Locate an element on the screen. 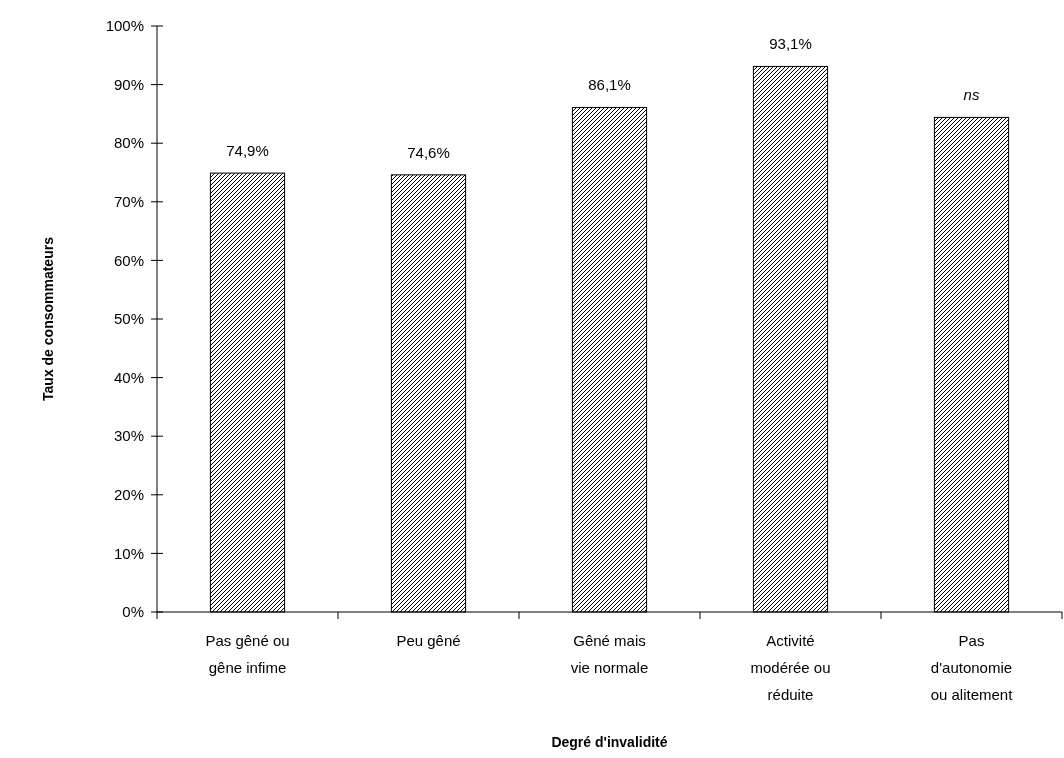 This screenshot has width=1064, height=758. x-tick-label: Peu gêné is located at coordinates (428, 640).